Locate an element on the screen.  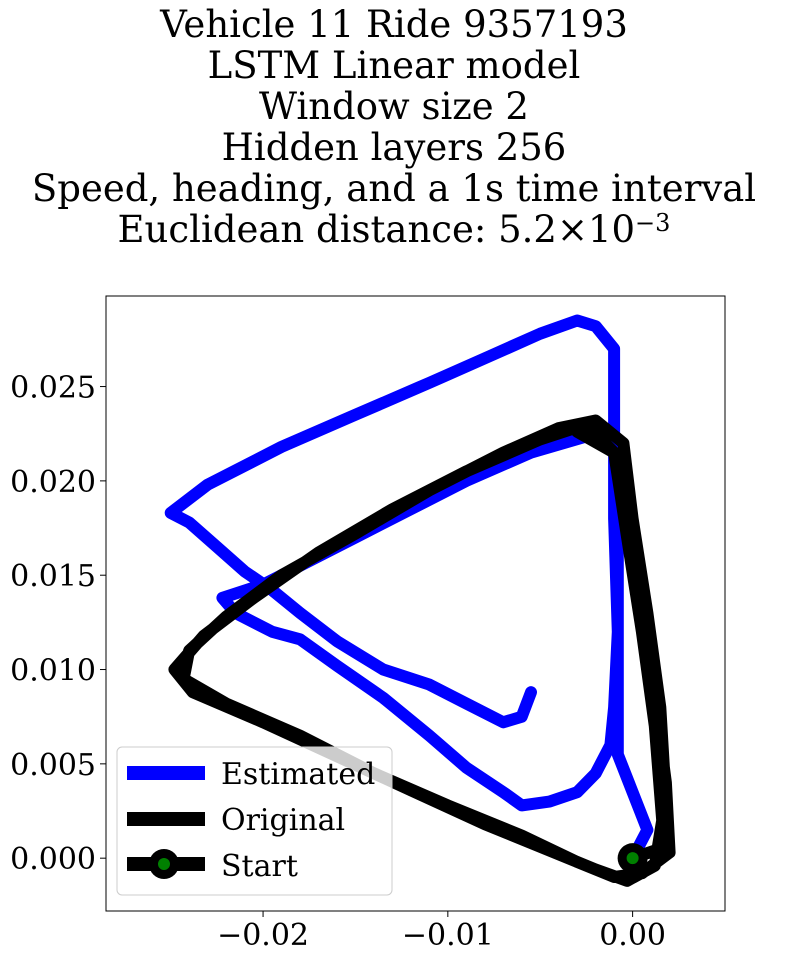
x-tick-label: −0.01 is located at coordinates (448, 935).